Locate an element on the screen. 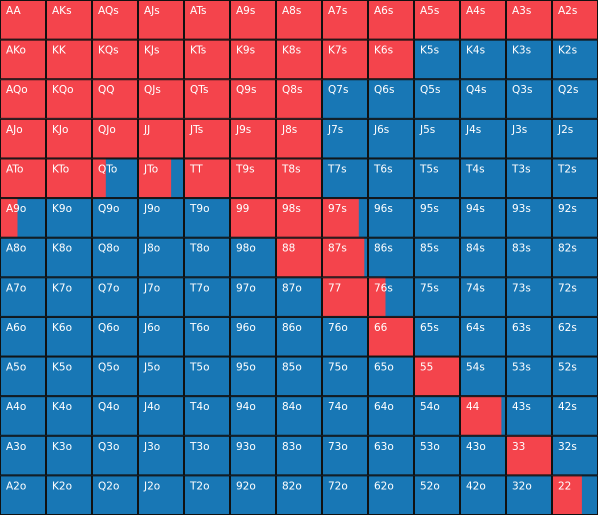 The height and width of the screenshot is (515, 598). hand-label: J4s is located at coordinates (473, 130).